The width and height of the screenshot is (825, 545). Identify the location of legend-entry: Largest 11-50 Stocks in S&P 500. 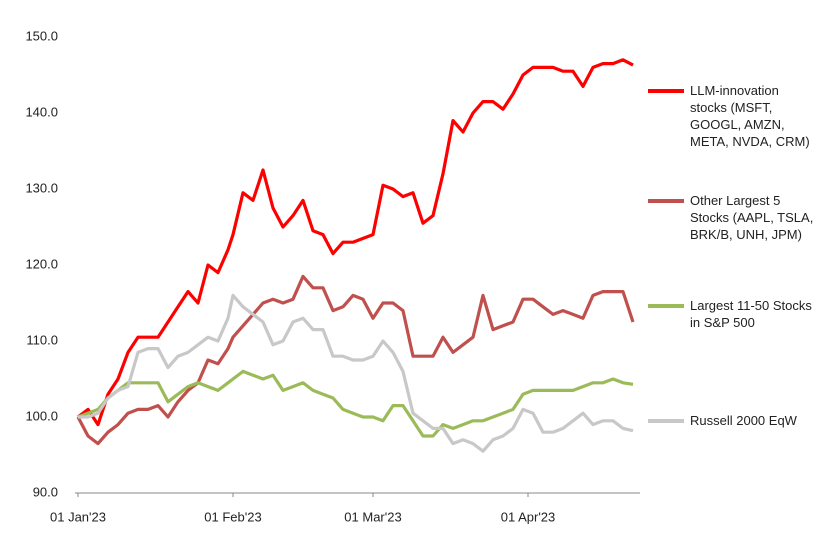
(734, 314).